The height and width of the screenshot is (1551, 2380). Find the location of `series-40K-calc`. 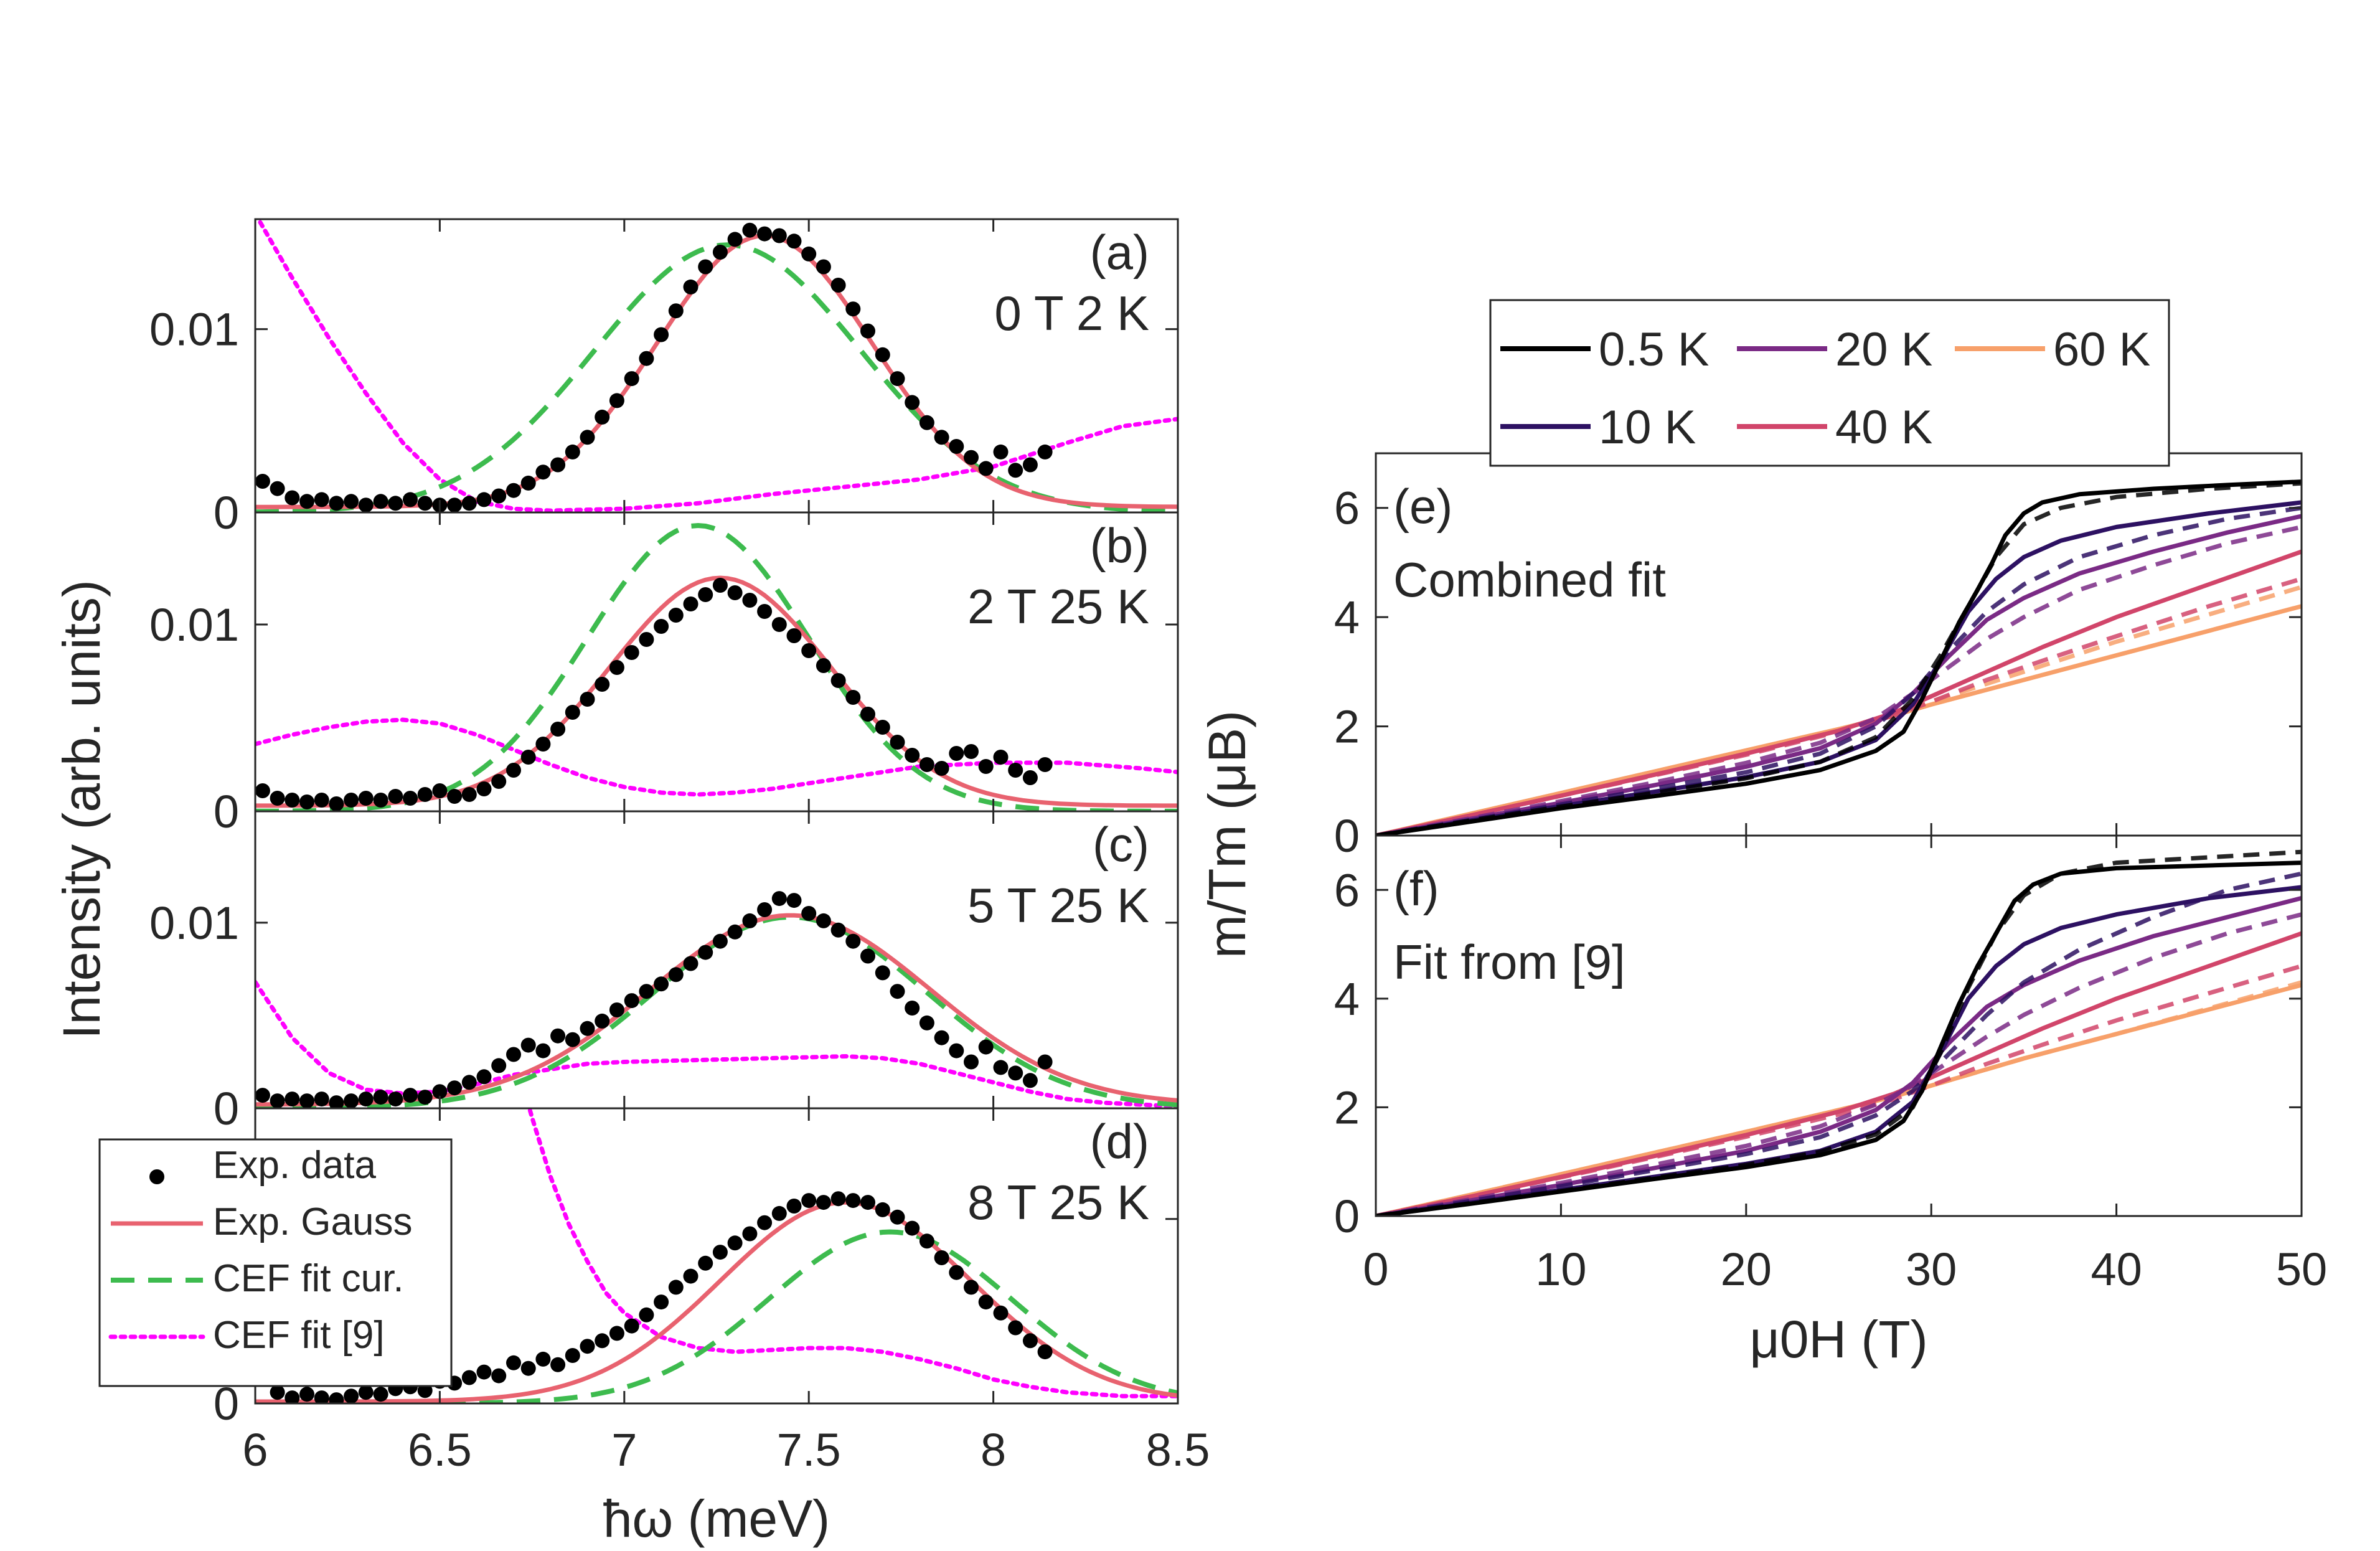

series-40K-calc is located at coordinates (1839, 706).